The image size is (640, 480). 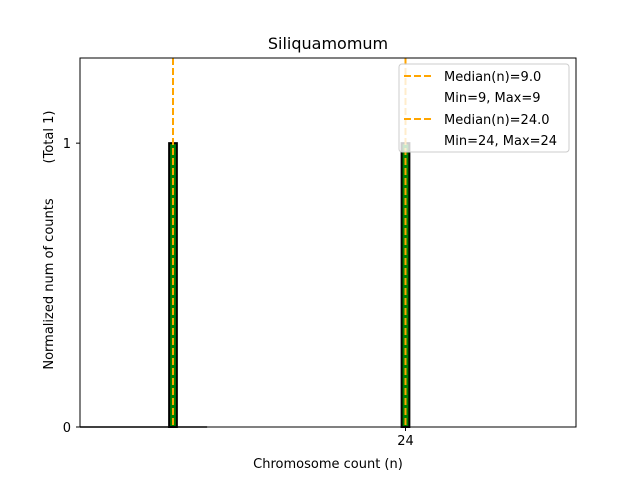 I want to click on y-axis-total-label: (Total 1), so click(x=49, y=137).